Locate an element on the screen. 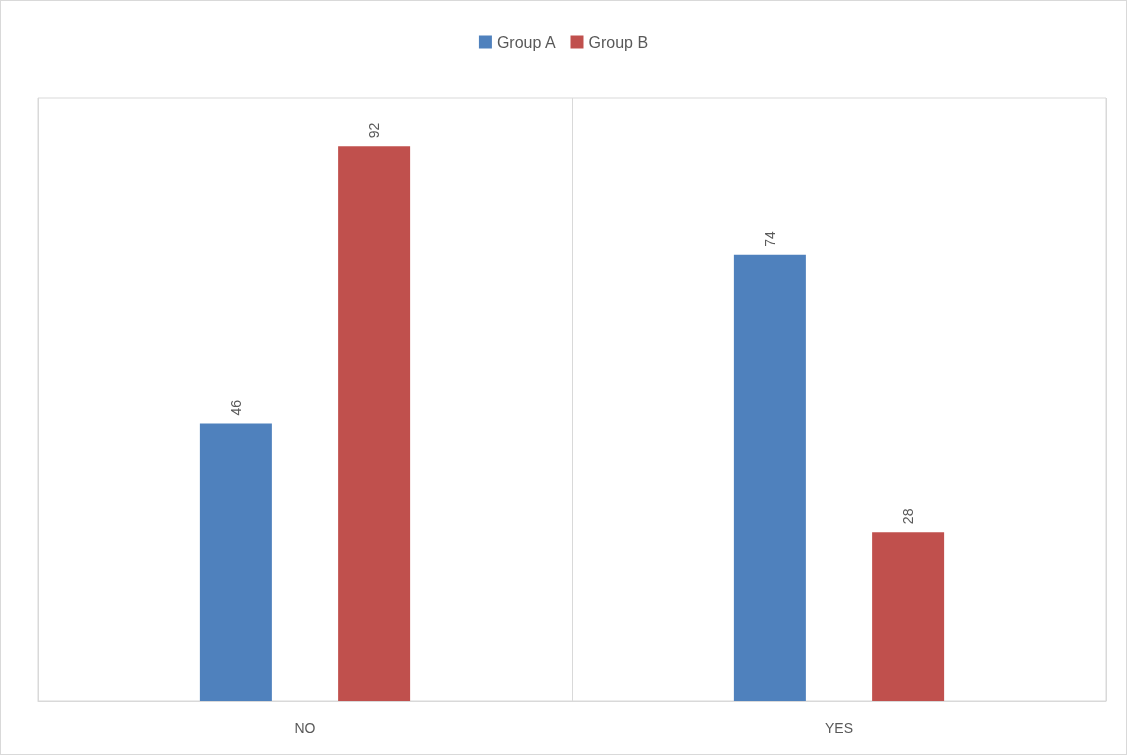 The image size is (1127, 755). data-label: 46 is located at coordinates (235, 407).